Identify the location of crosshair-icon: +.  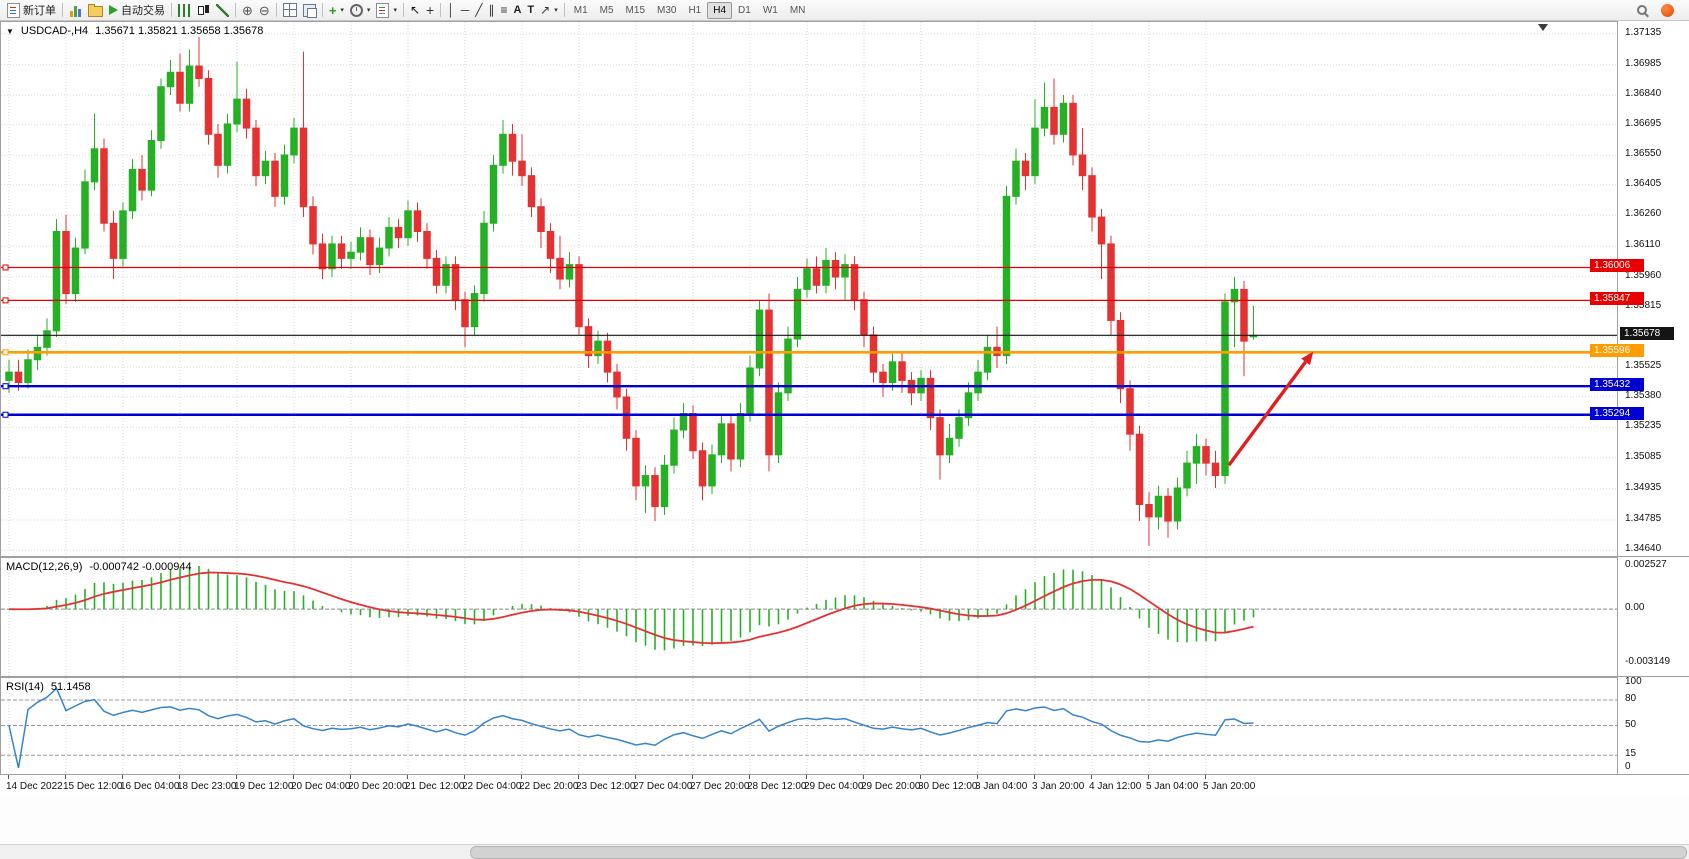
(430, 9).